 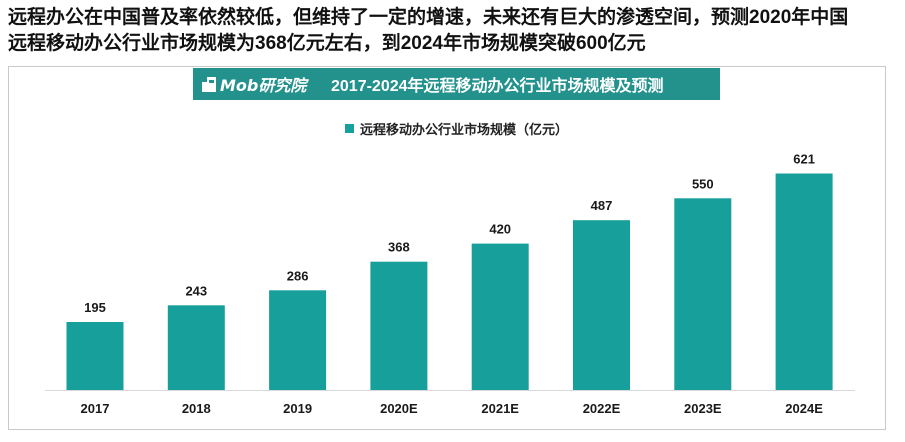 What do you see at coordinates (209, 84) in the screenshot?
I see `mob-logo-icon` at bounding box center [209, 84].